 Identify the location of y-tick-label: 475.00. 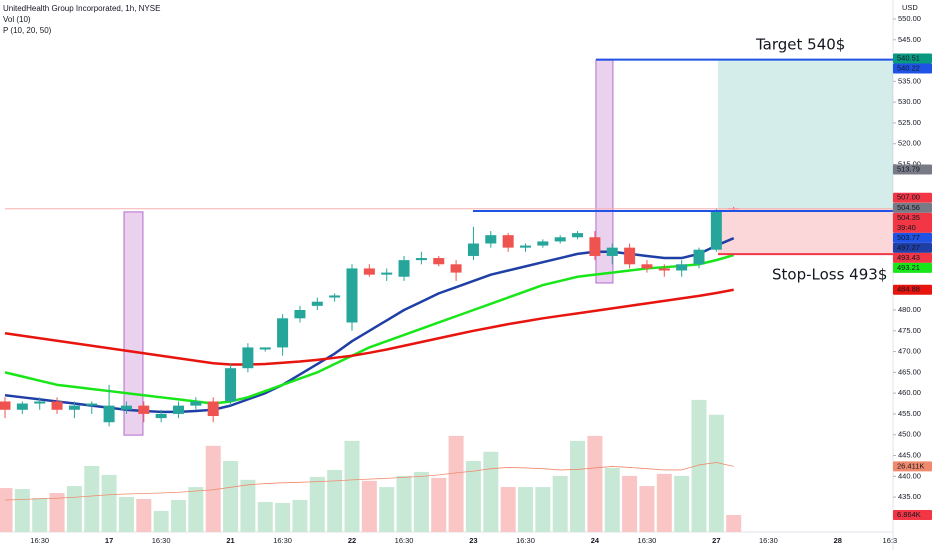
(909, 330).